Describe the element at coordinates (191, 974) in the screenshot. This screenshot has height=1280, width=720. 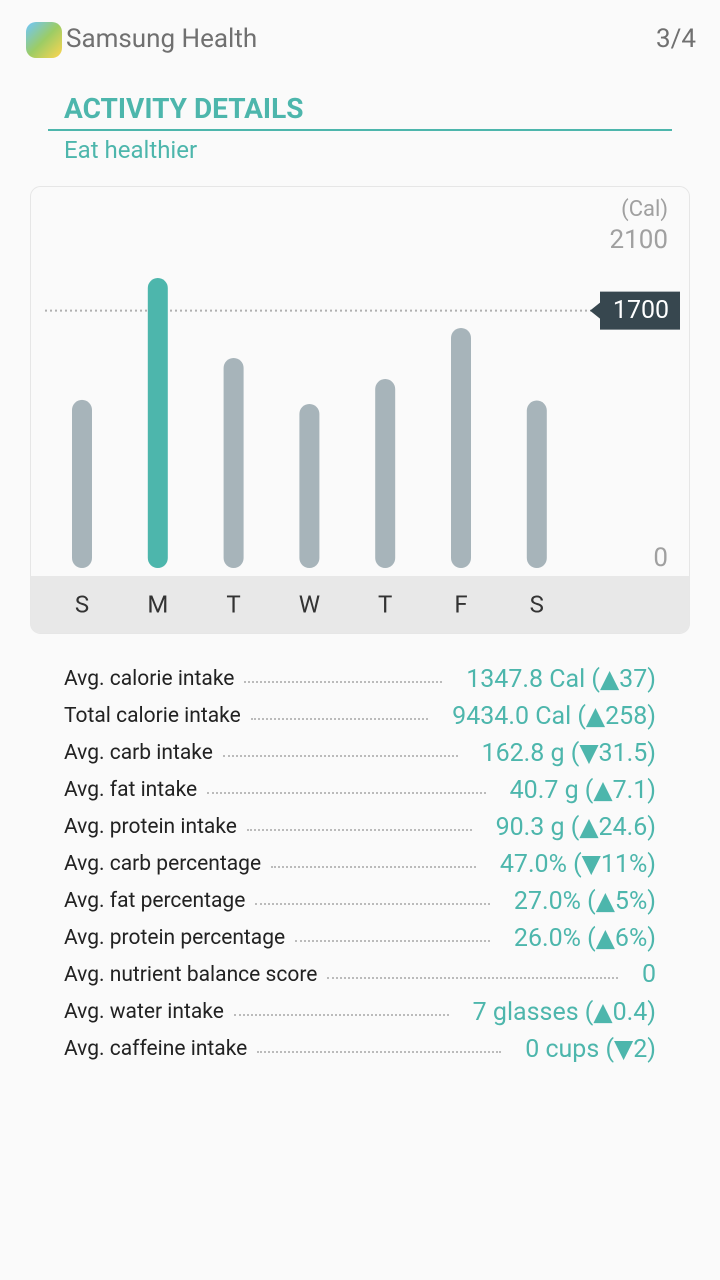
I see `stat-label: Avg. nutrient balance score` at that location.